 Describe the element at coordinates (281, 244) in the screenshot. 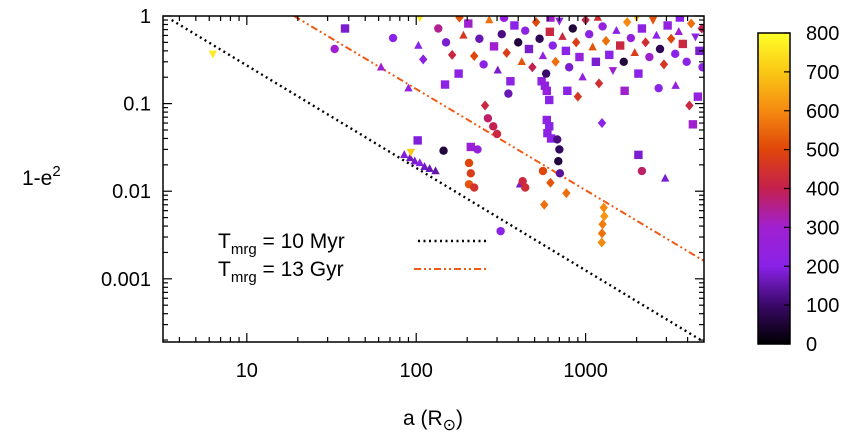

I see `legend-entry-10myr-label: Tmrg = 10 Myr` at that location.